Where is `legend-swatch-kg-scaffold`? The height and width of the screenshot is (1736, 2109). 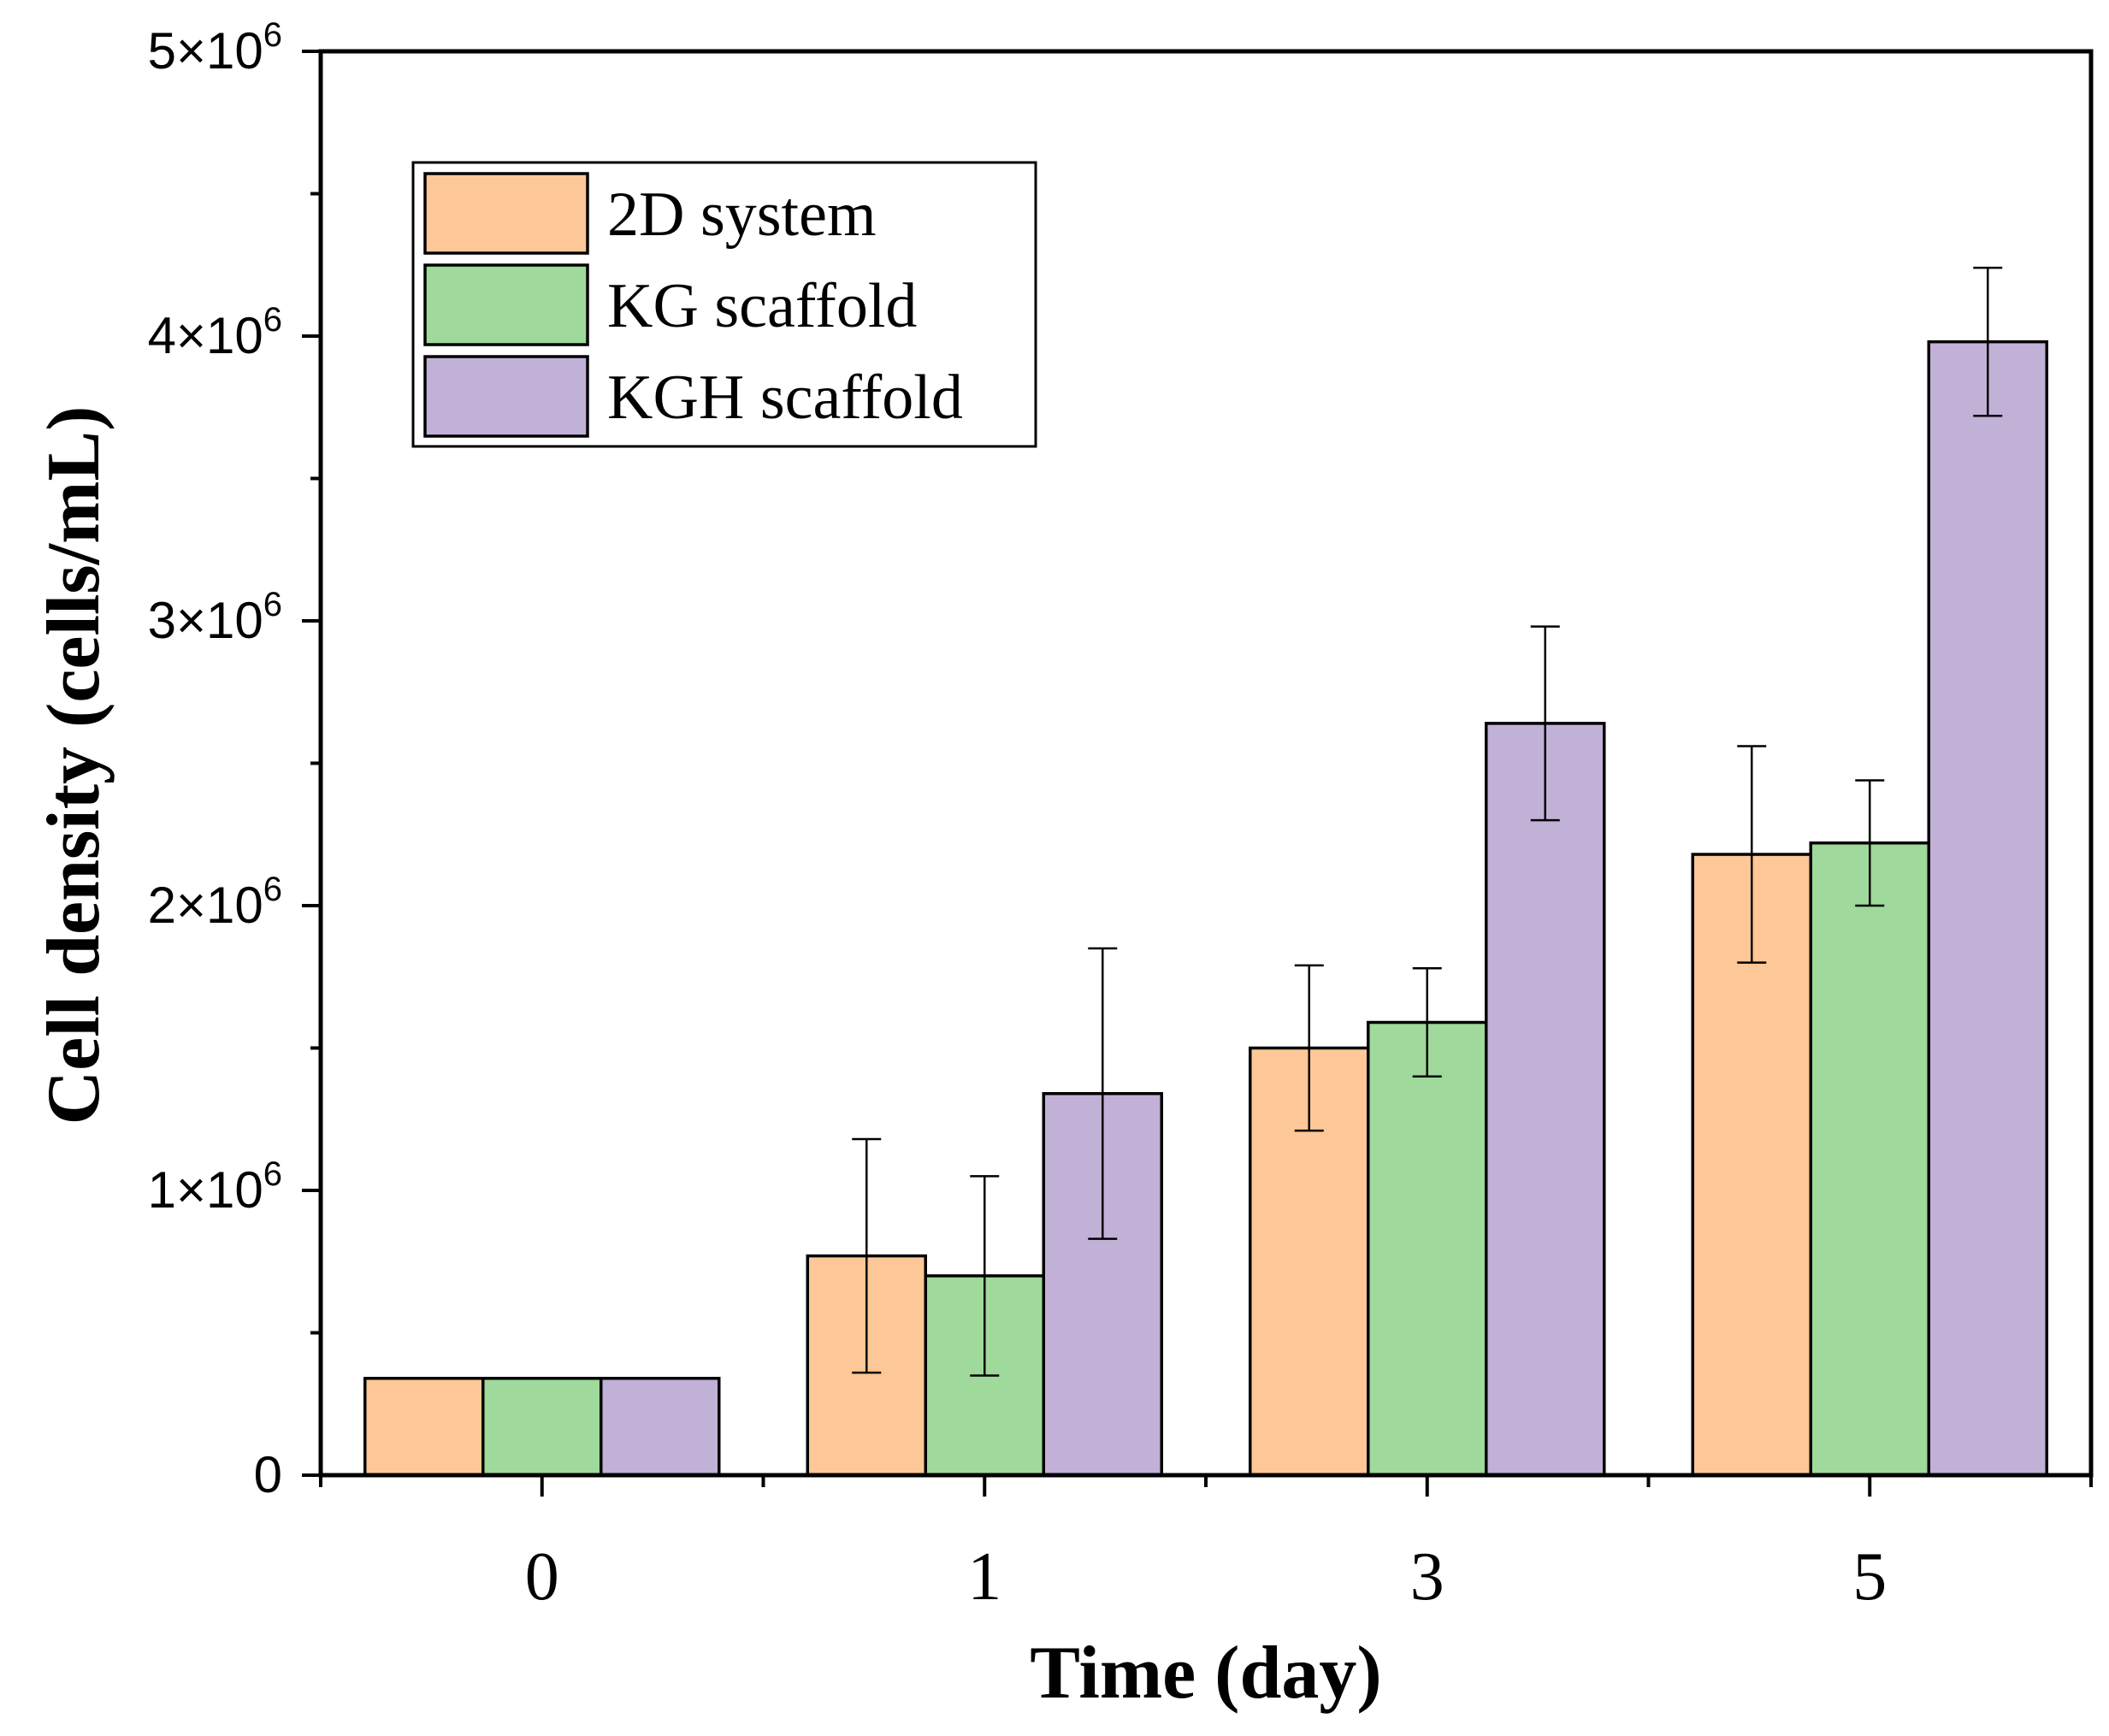 legend-swatch-kg-scaffold is located at coordinates (506, 304).